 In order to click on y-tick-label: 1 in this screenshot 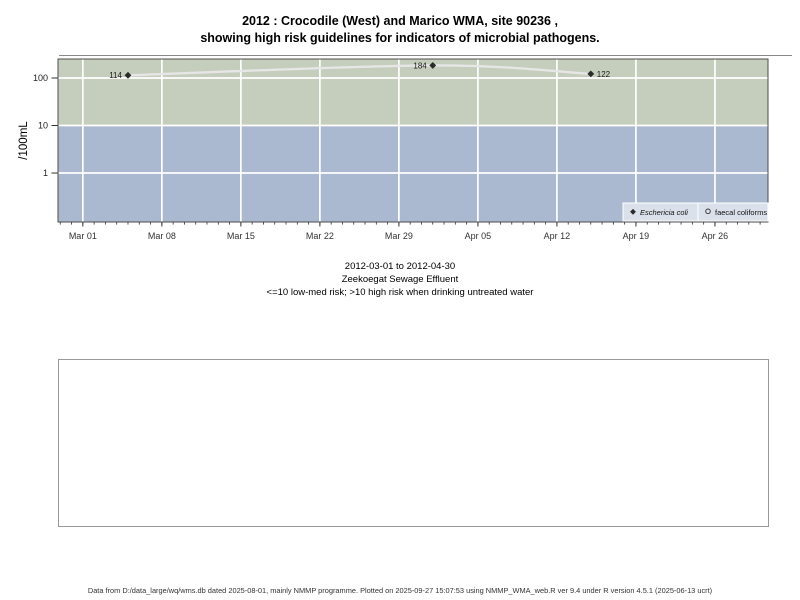, I will do `click(45, 173)`.